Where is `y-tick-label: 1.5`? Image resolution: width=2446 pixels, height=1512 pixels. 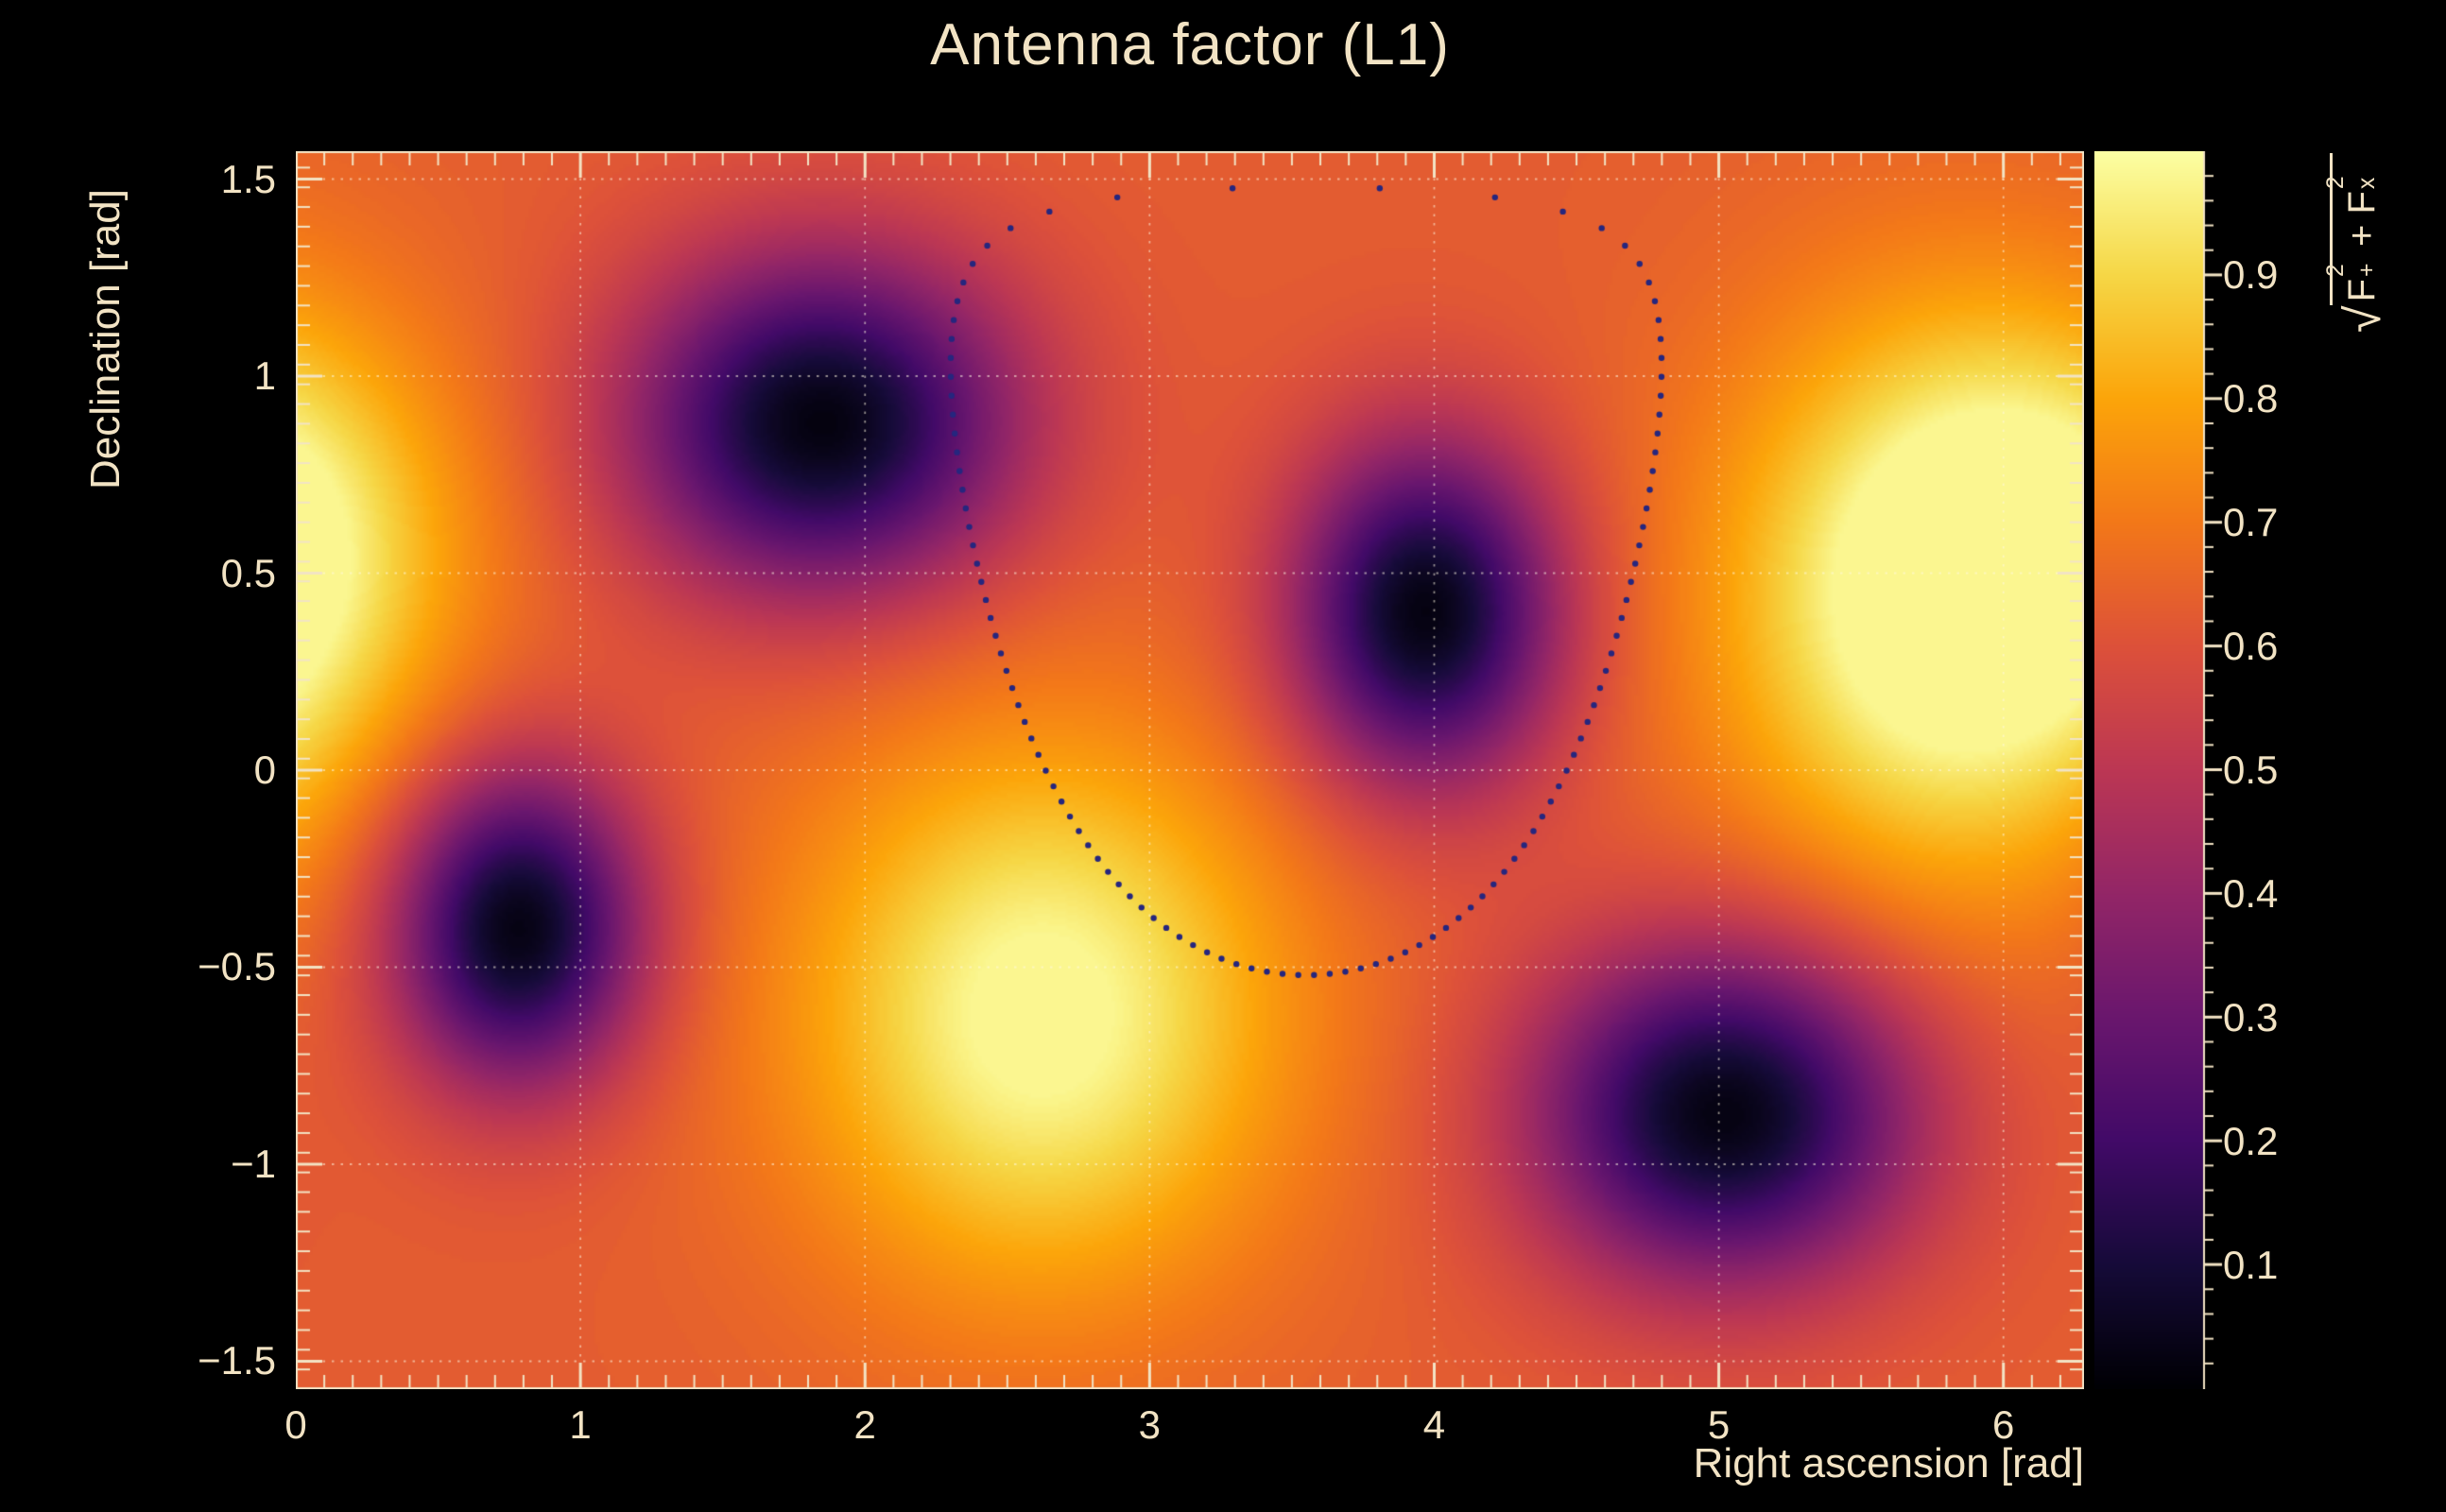
y-tick-label: 1.5 is located at coordinates (248, 178).